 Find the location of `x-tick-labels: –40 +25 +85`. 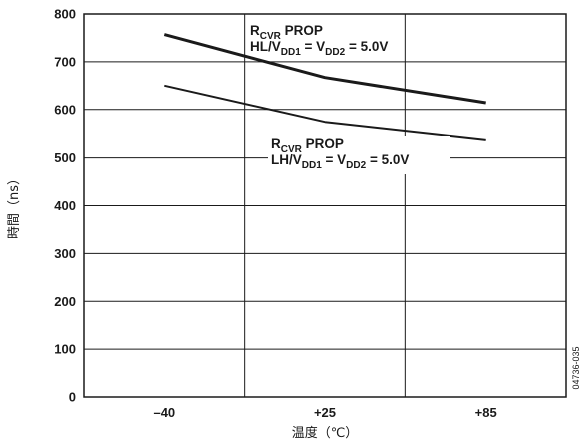

x-tick-labels: –40 +25 +85 is located at coordinates (324, 412).